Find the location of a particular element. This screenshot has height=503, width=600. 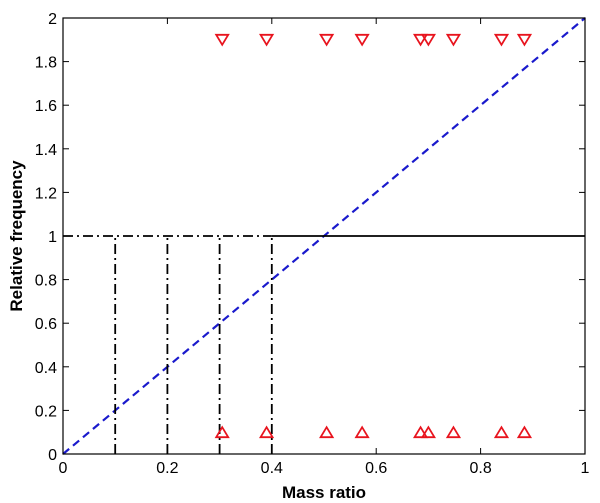

x-tick-label: 0.4 is located at coordinates (272, 468).